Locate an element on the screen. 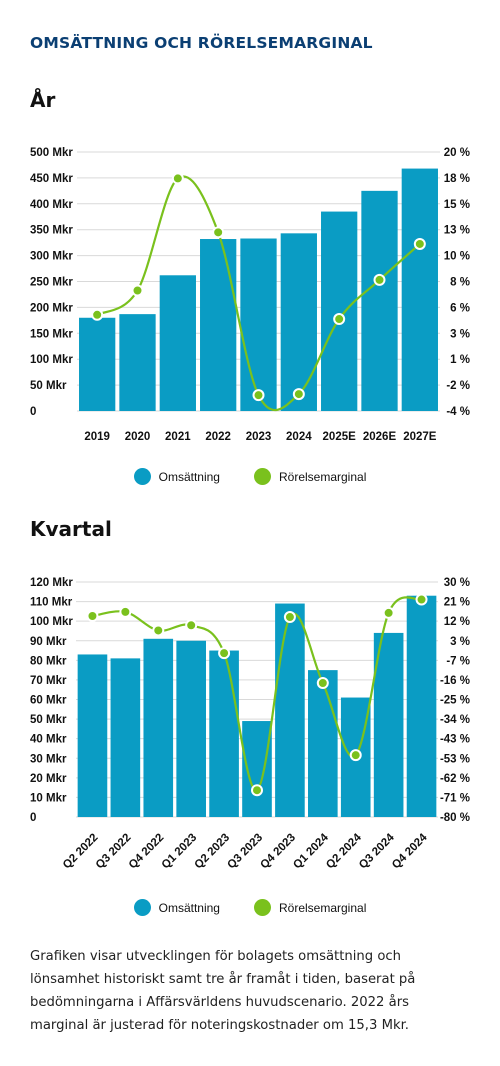 This screenshot has width=500, height=1066. y-right-tick-label: -2 % is located at coordinates (458, 386).